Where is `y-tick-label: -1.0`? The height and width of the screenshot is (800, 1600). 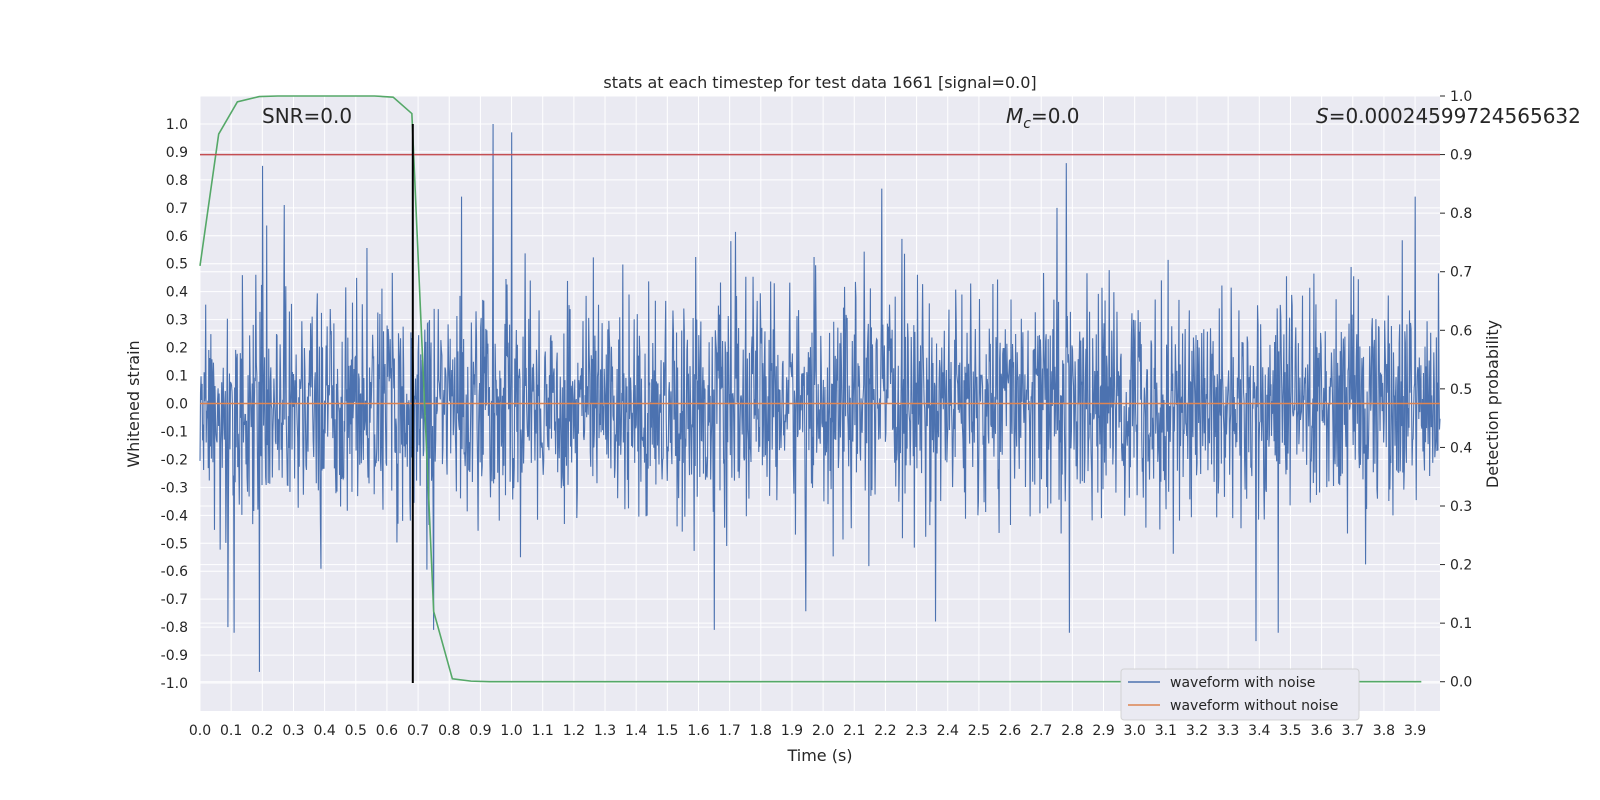 y-tick-label: -1.0 is located at coordinates (174, 684).